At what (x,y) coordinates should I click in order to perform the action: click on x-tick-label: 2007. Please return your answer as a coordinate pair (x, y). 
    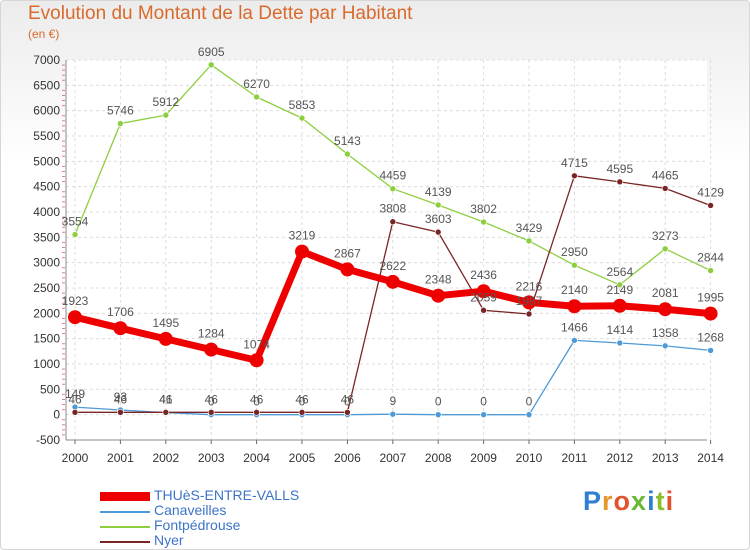
    Looking at the image, I should click on (392, 458).